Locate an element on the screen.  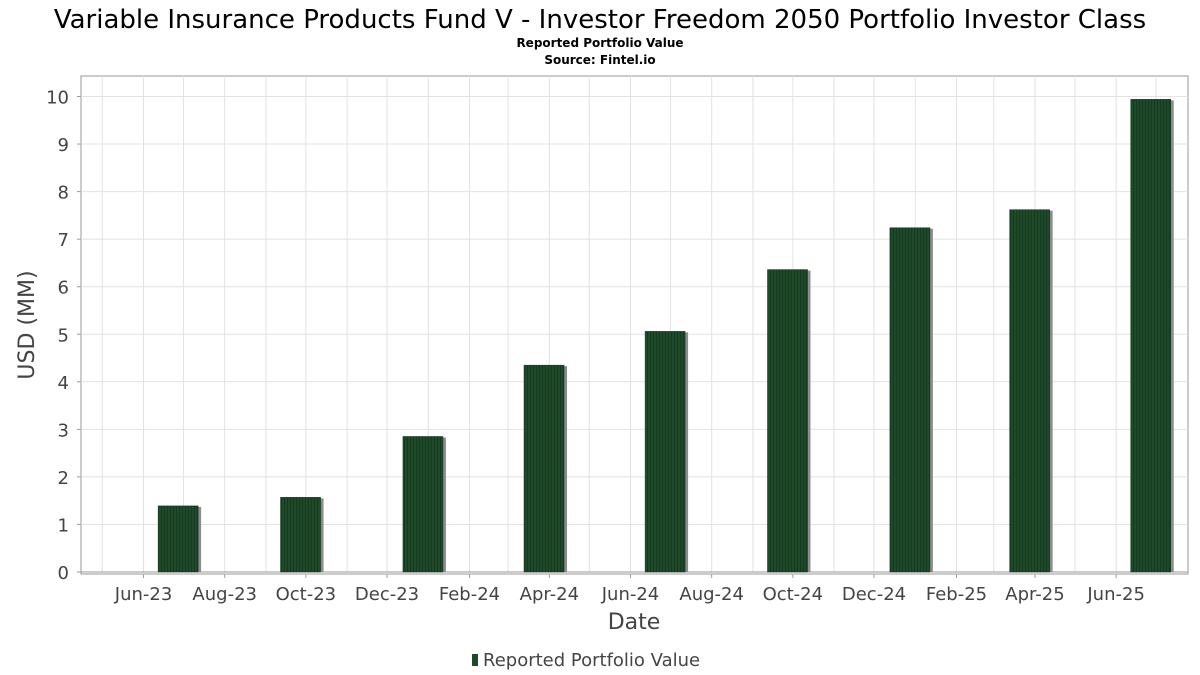
y-tick-label: 9 is located at coordinates (63, 145).